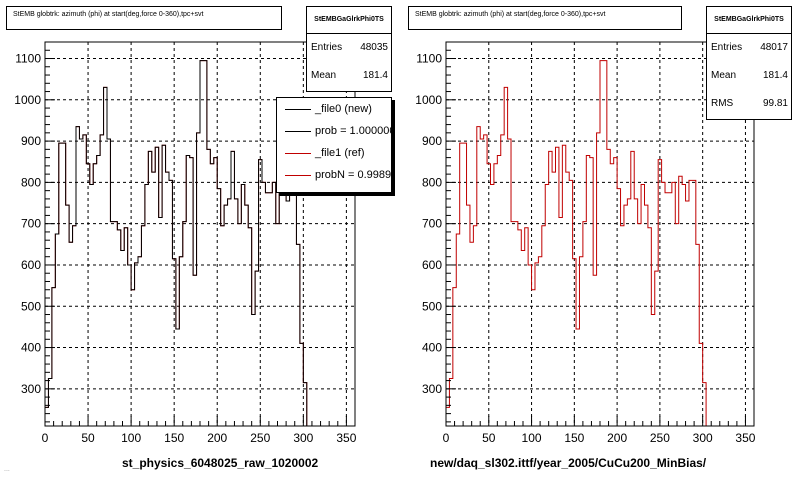 This screenshot has width=800, height=480. What do you see at coordinates (334, 109) in the screenshot?
I see `legend-entry-file0: _file0 (new)` at bounding box center [334, 109].